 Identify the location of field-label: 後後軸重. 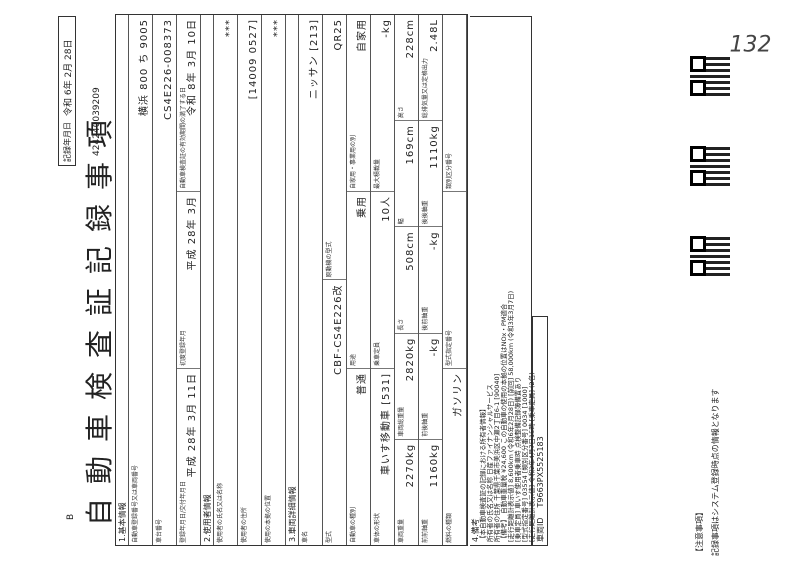
(425, 212).